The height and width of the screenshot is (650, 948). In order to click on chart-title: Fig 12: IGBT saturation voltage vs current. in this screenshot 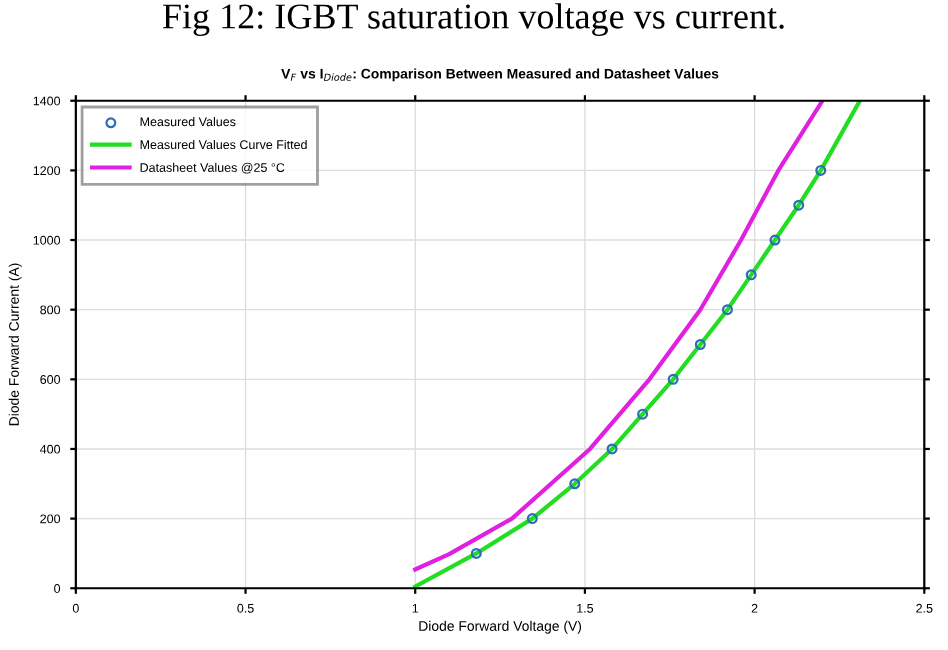, I will do `click(473, 20)`.